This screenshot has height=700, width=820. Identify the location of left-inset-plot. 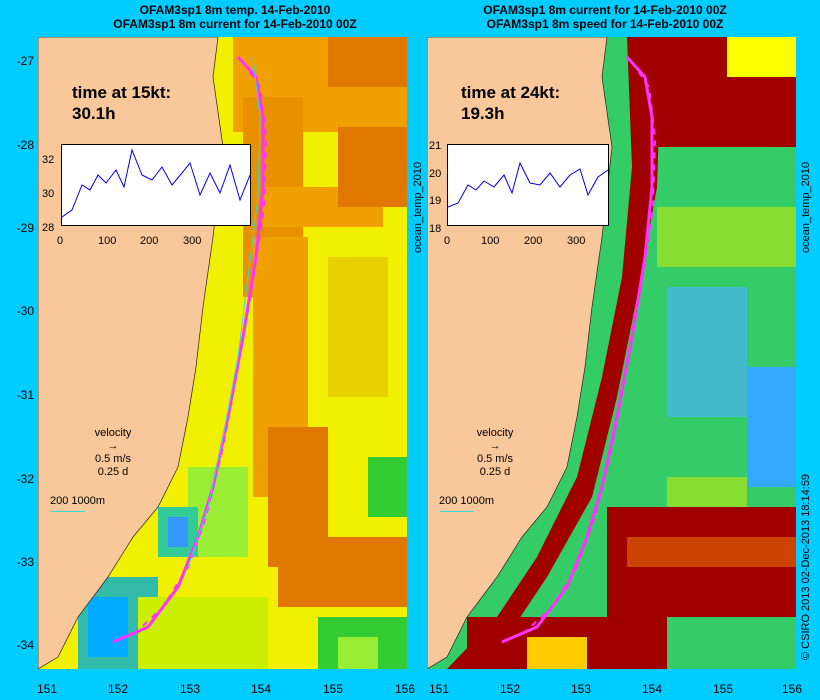
(156, 185).